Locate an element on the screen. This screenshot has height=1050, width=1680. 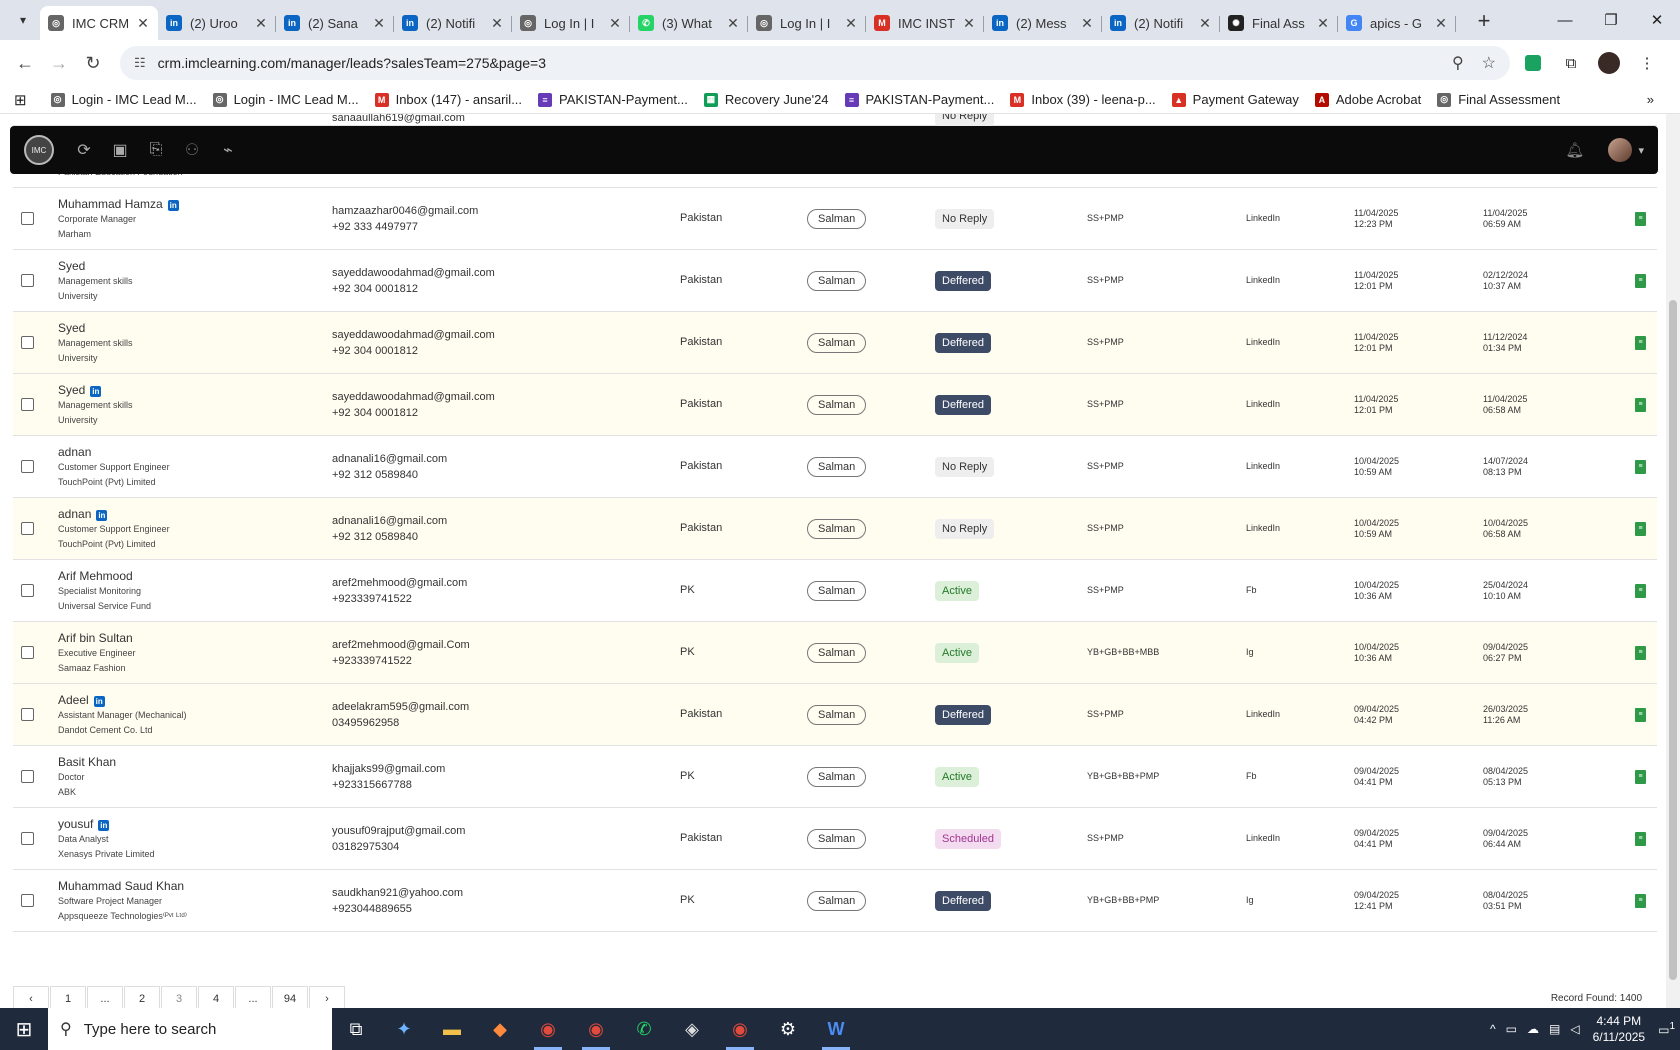
lead-name: Arif bin Sultan is located at coordinates (95, 638).